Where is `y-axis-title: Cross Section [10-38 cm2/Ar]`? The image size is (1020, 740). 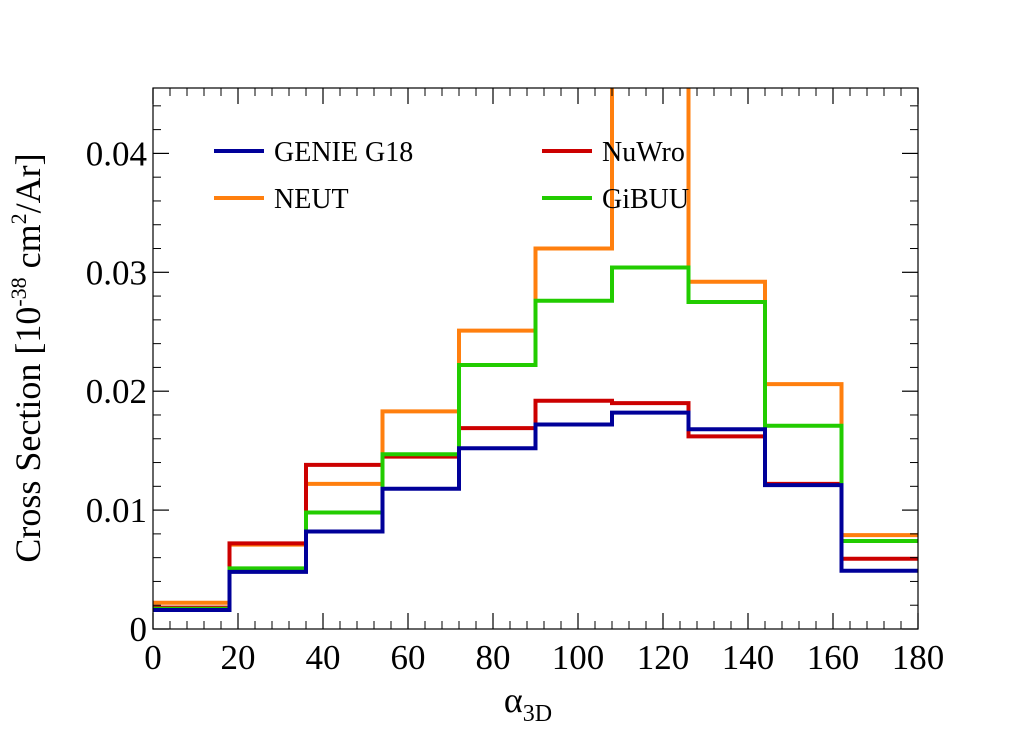 y-axis-title: Cross Section [10-38 cm2/Ar] is located at coordinates (27, 357).